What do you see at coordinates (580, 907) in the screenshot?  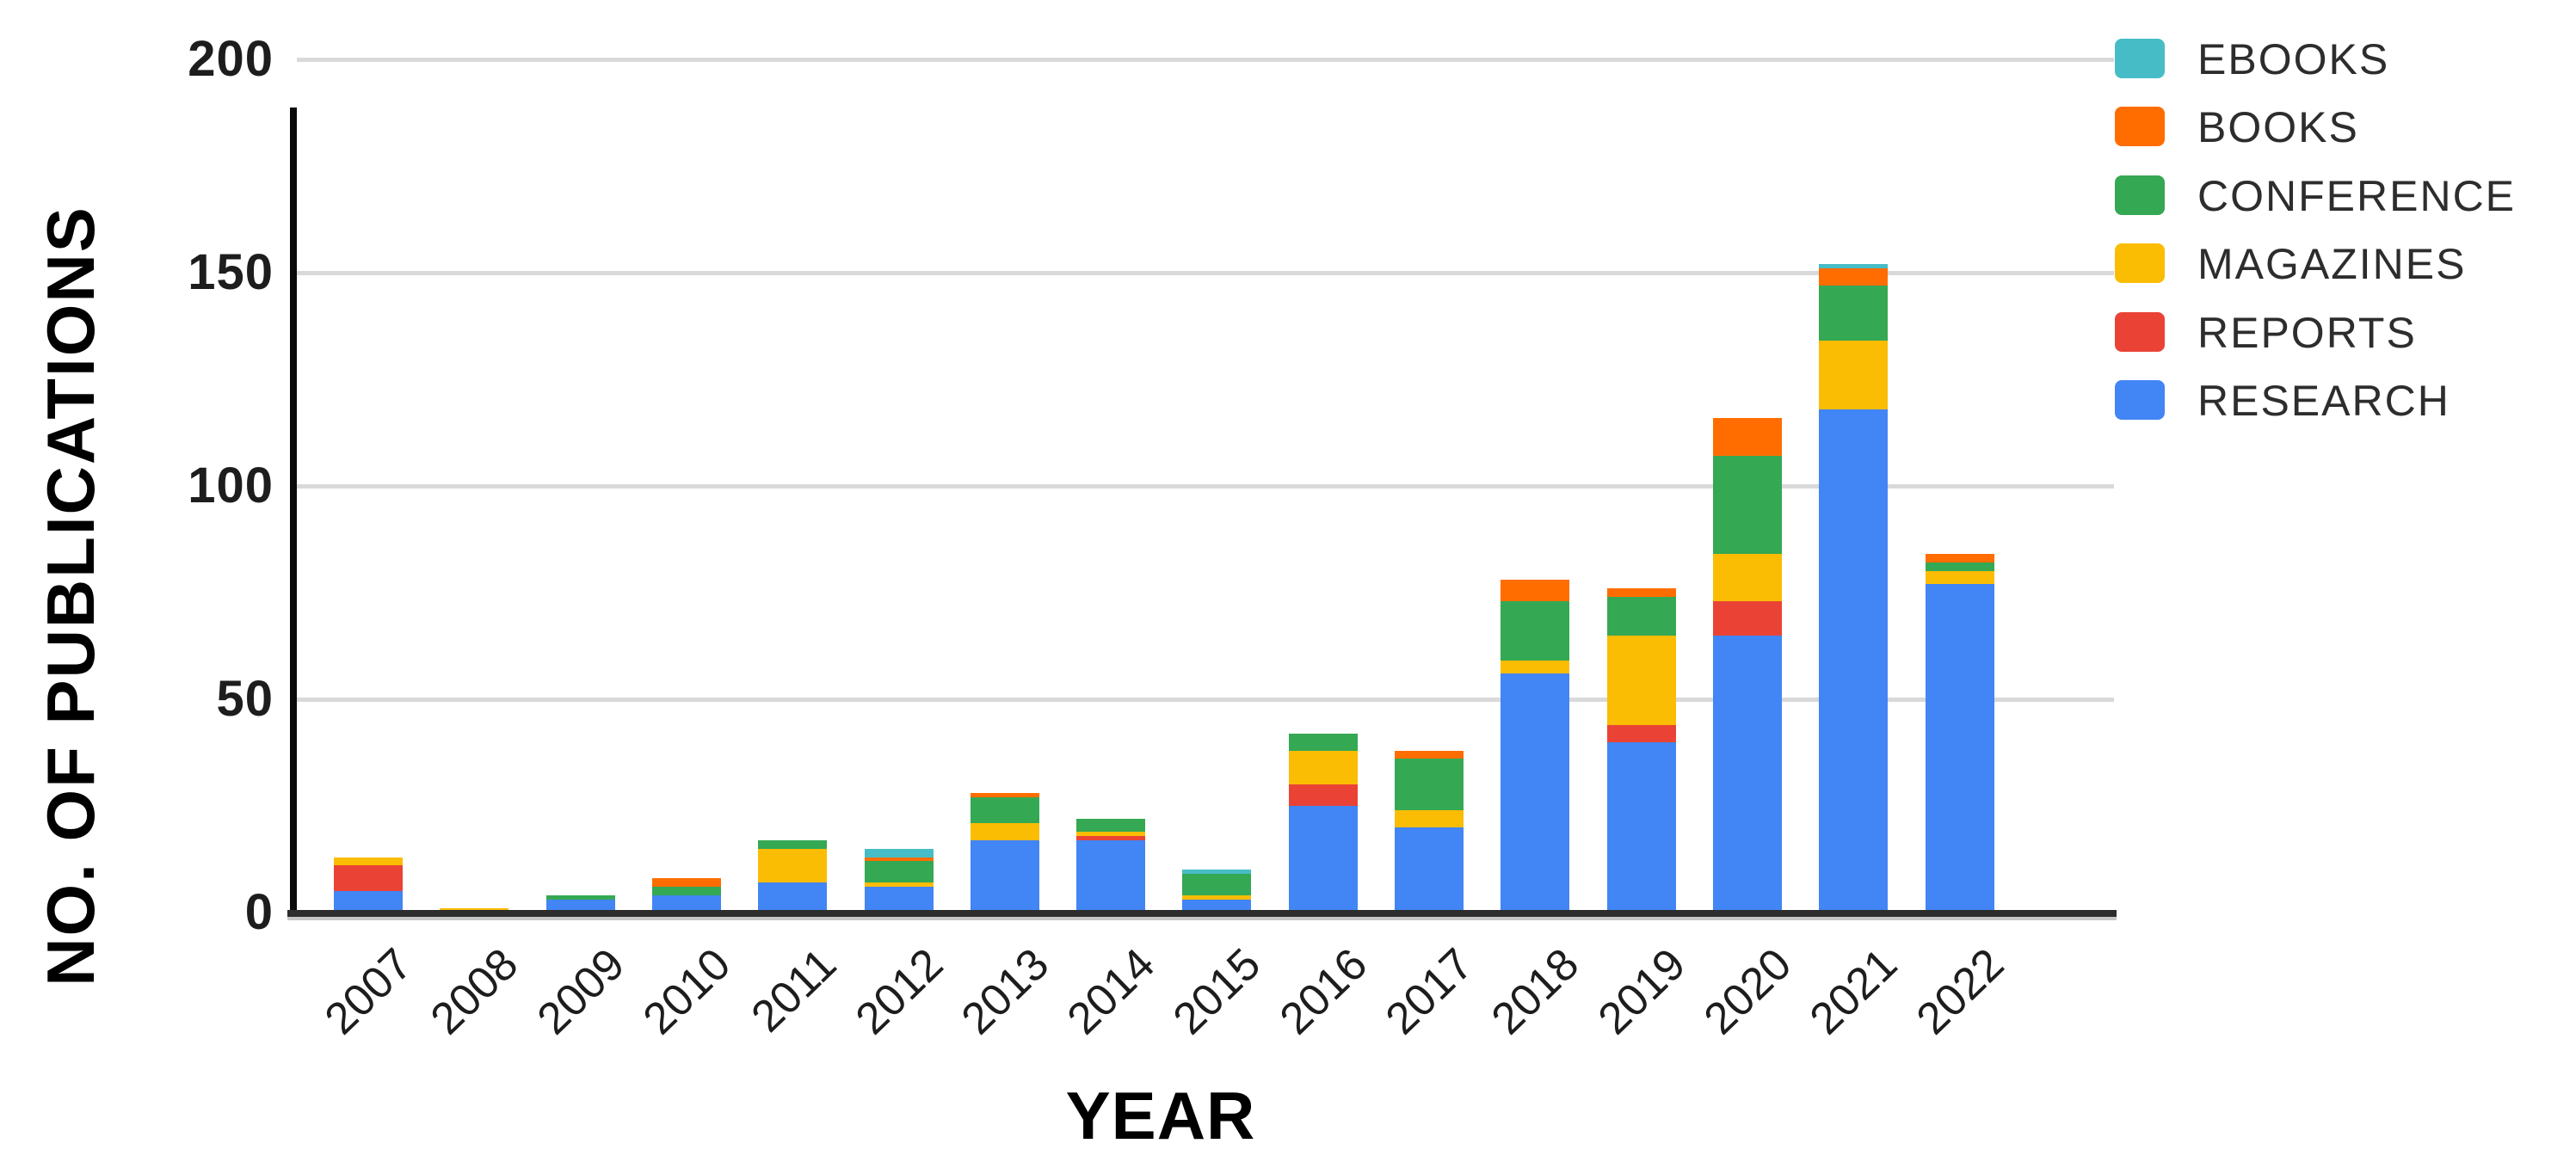 I see `bar-segment-2009-research` at bounding box center [580, 907].